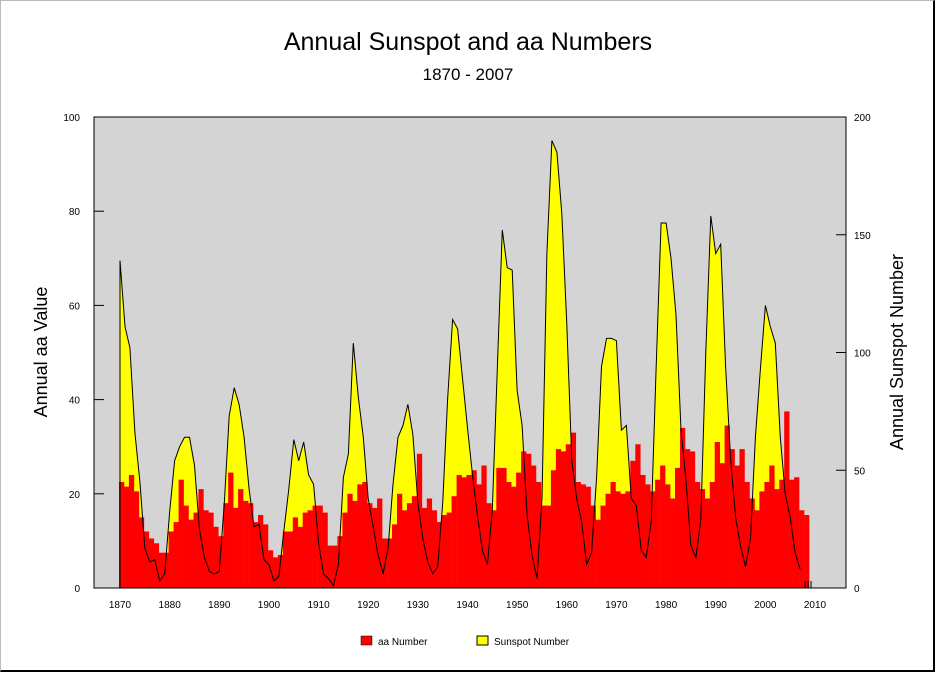 The image size is (937, 674). I want to click on left-tick-label: 100, so click(71, 118).